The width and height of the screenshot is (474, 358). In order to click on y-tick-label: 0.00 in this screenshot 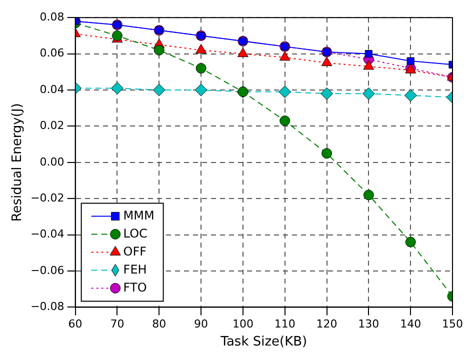, I will do `click(52, 161)`.